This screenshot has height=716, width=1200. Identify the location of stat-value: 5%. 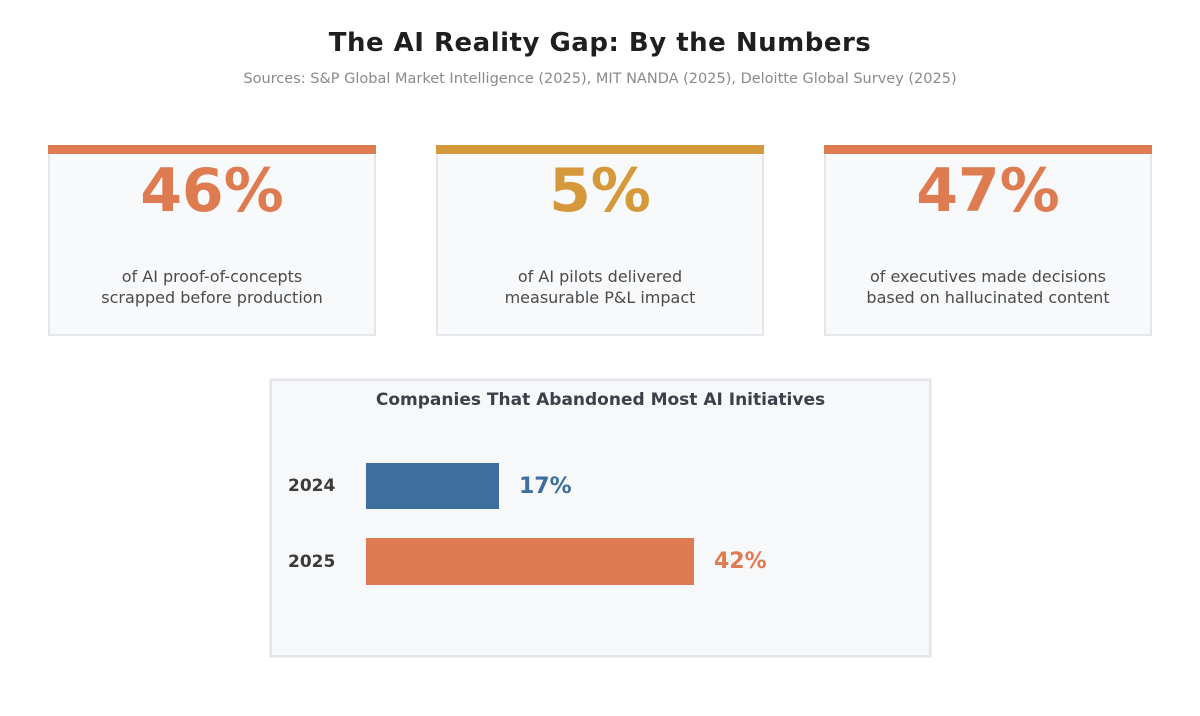
(600, 191).